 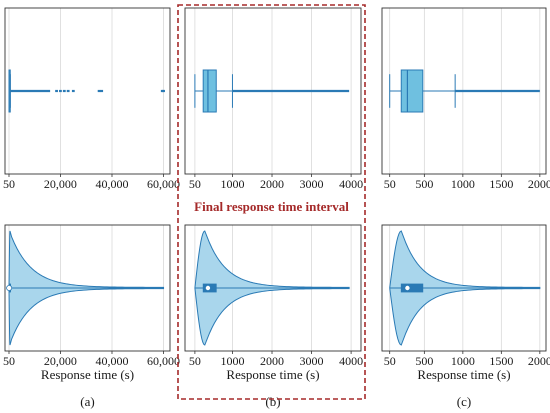 I want to click on highlight-label-bg, so click(x=271, y=206).